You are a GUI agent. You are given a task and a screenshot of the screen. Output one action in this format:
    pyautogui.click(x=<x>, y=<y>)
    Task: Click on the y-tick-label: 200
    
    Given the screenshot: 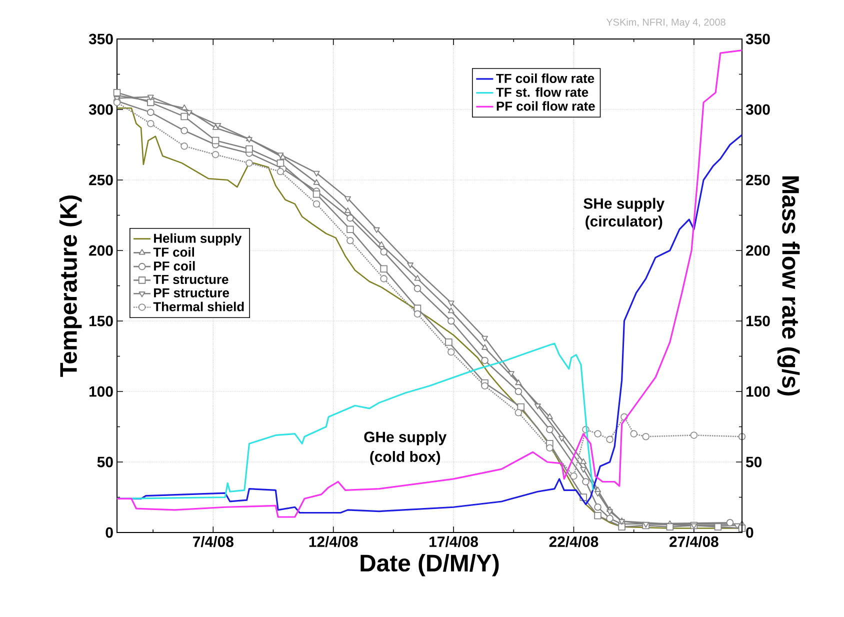 What is the action you would take?
    pyautogui.click(x=101, y=250)
    